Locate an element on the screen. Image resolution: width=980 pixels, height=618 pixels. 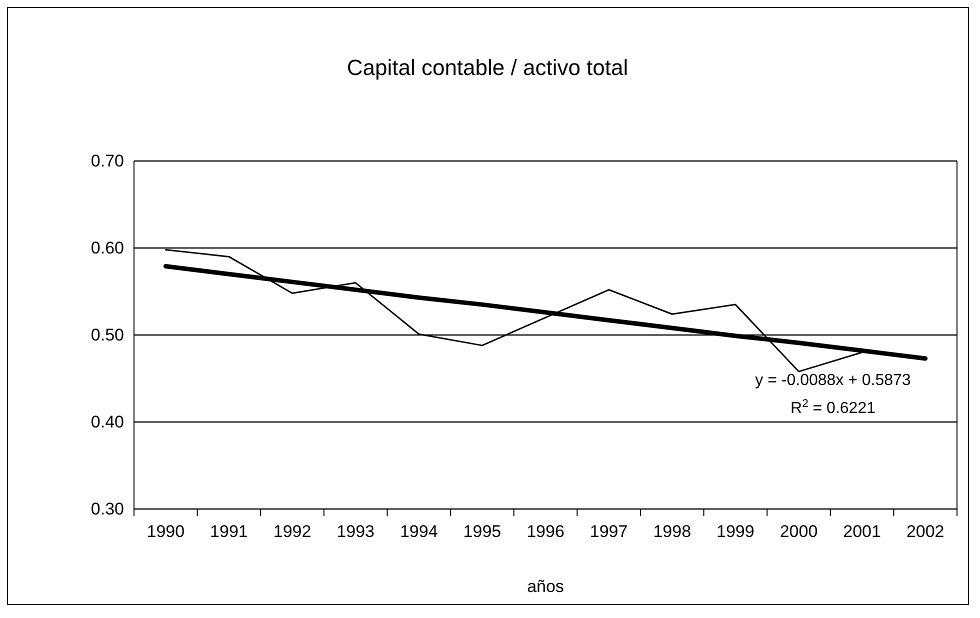
chart-title: Capital contable / activo total is located at coordinates (487, 67).